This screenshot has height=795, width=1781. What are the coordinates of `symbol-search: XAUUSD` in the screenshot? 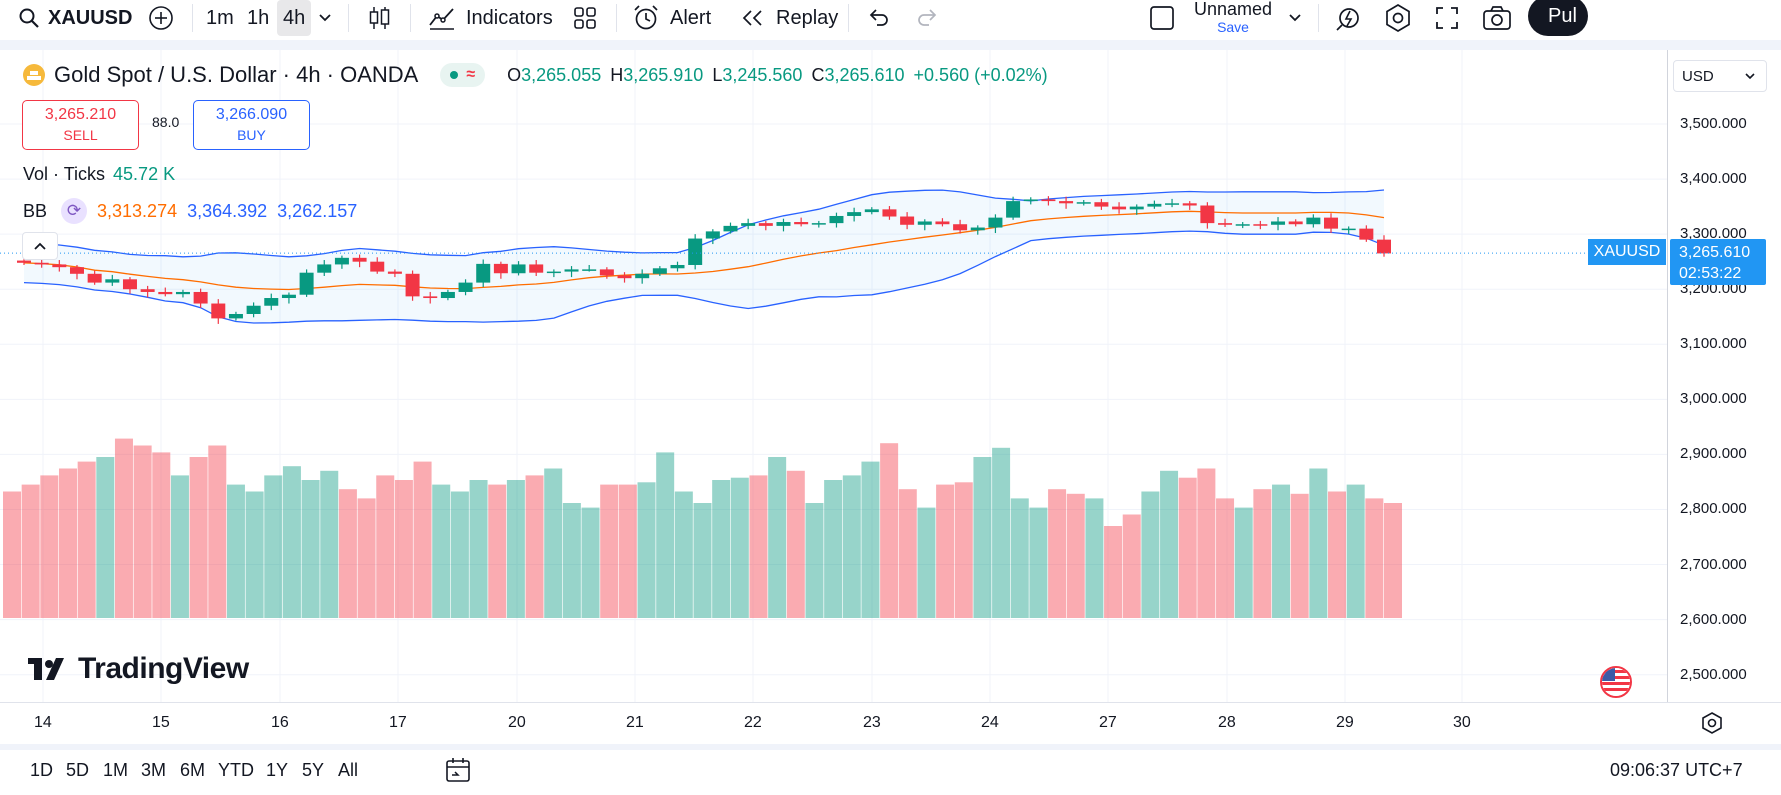 It's located at (75, 18).